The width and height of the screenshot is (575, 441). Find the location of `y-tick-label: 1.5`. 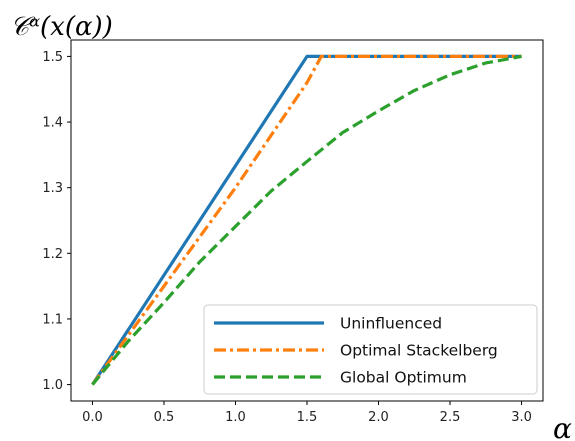

y-tick-label: 1.5 is located at coordinates (52, 57).